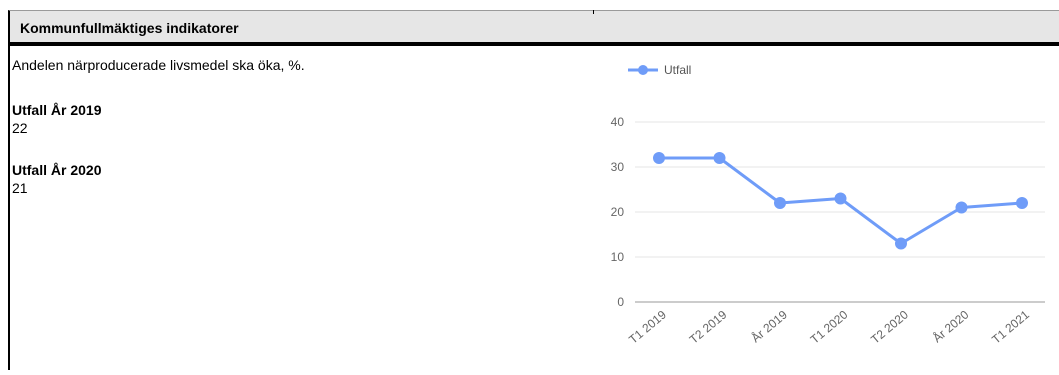  Describe the element at coordinates (677, 70) in the screenshot. I see `legend-label: Utfall` at that location.